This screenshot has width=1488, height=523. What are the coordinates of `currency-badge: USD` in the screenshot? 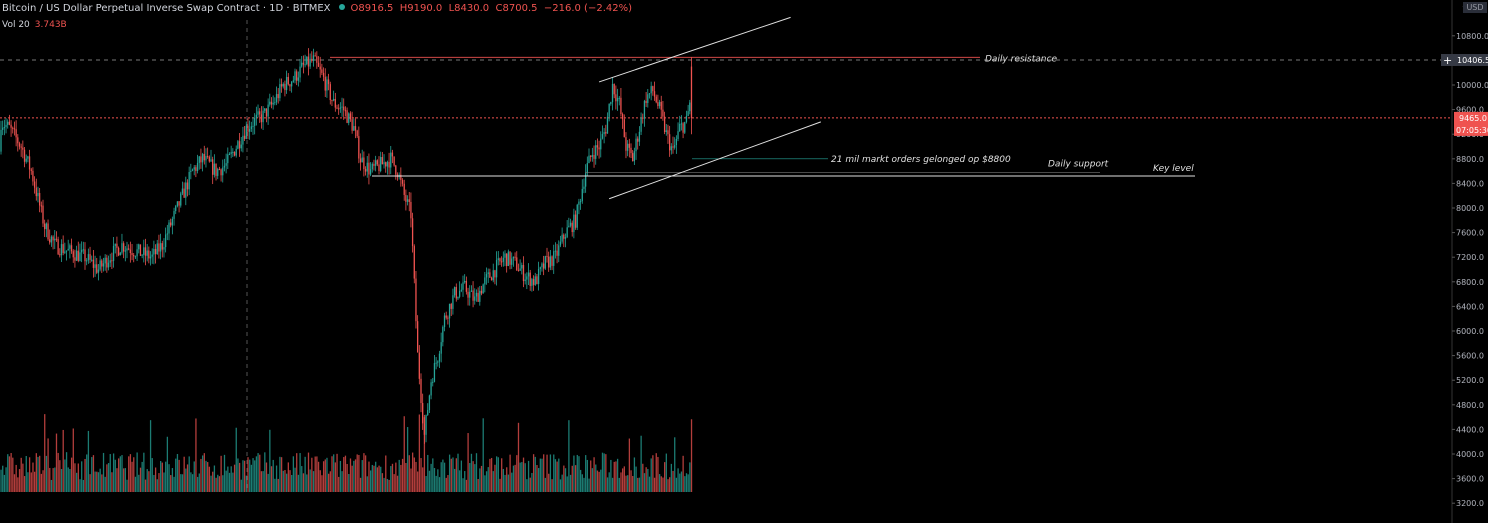 It's located at (1475, 7).